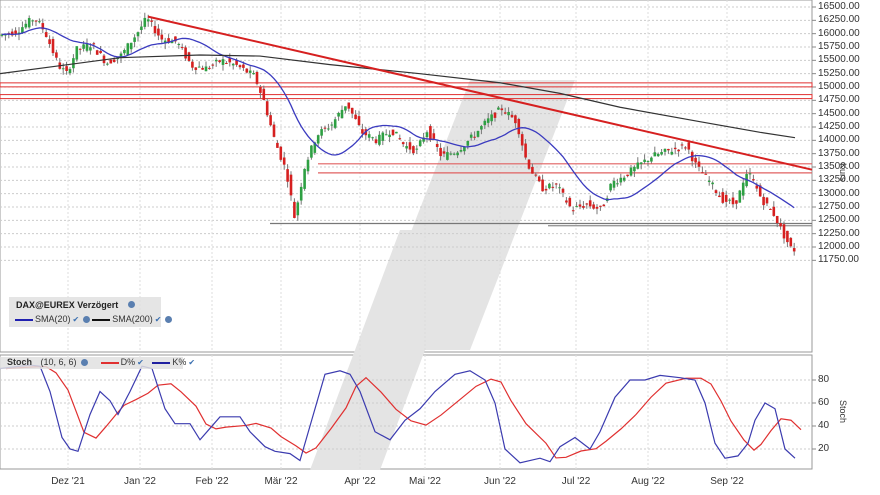 Image resolution: width=880 pixels, height=495 pixels. I want to click on y-tick-label: 13250.00, so click(839, 180).